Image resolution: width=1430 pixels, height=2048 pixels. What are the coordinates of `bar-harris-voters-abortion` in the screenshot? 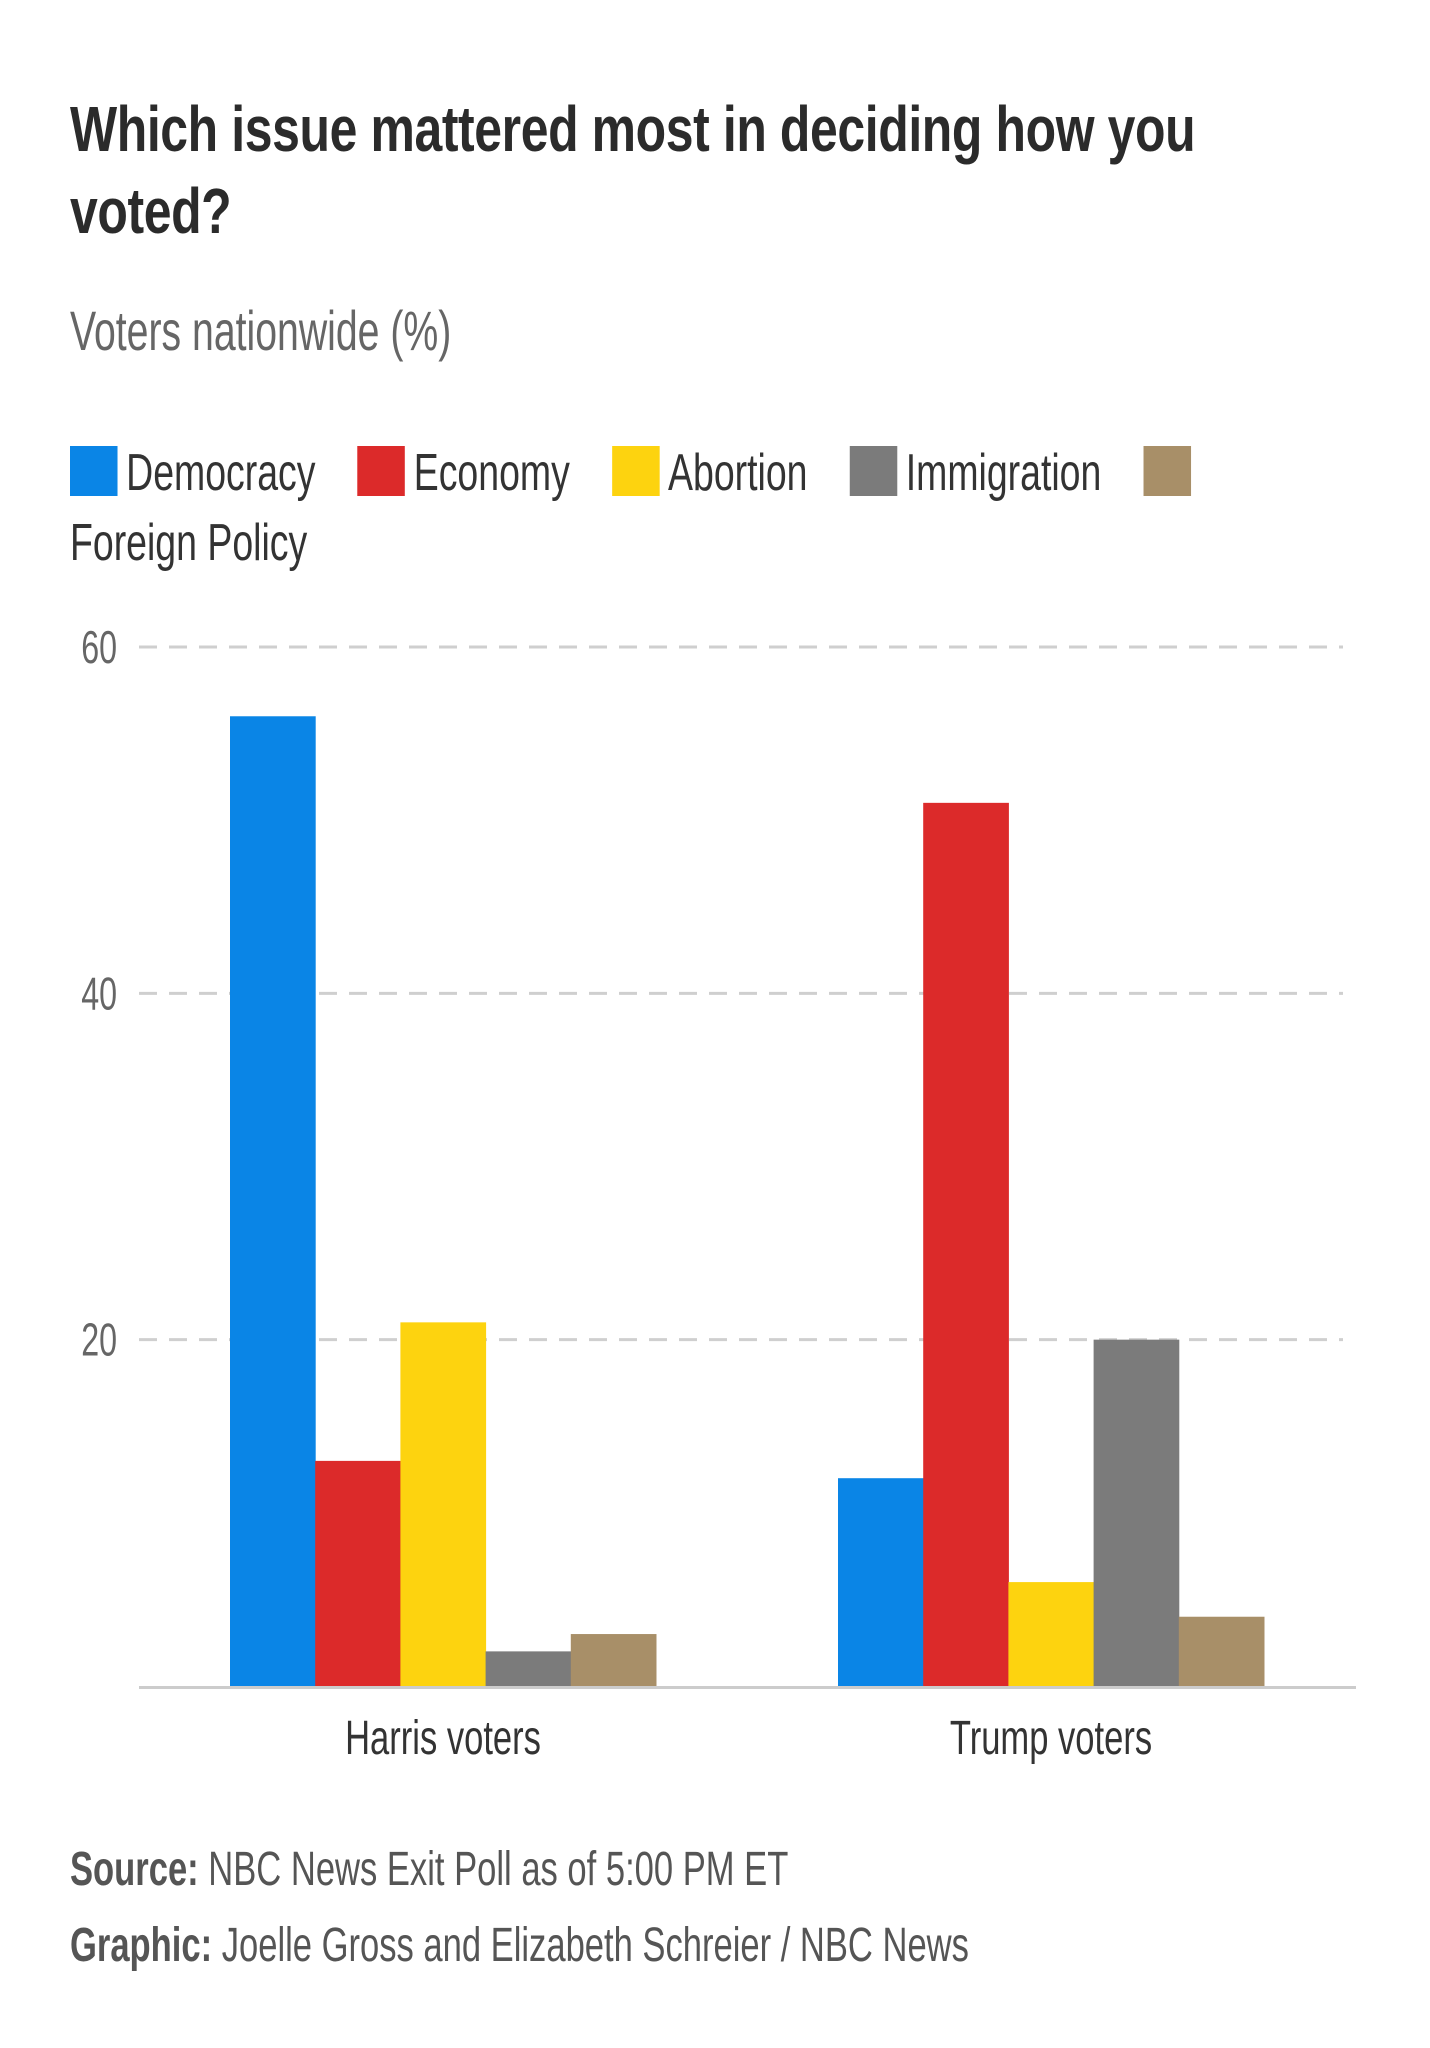 It's located at (443, 1504).